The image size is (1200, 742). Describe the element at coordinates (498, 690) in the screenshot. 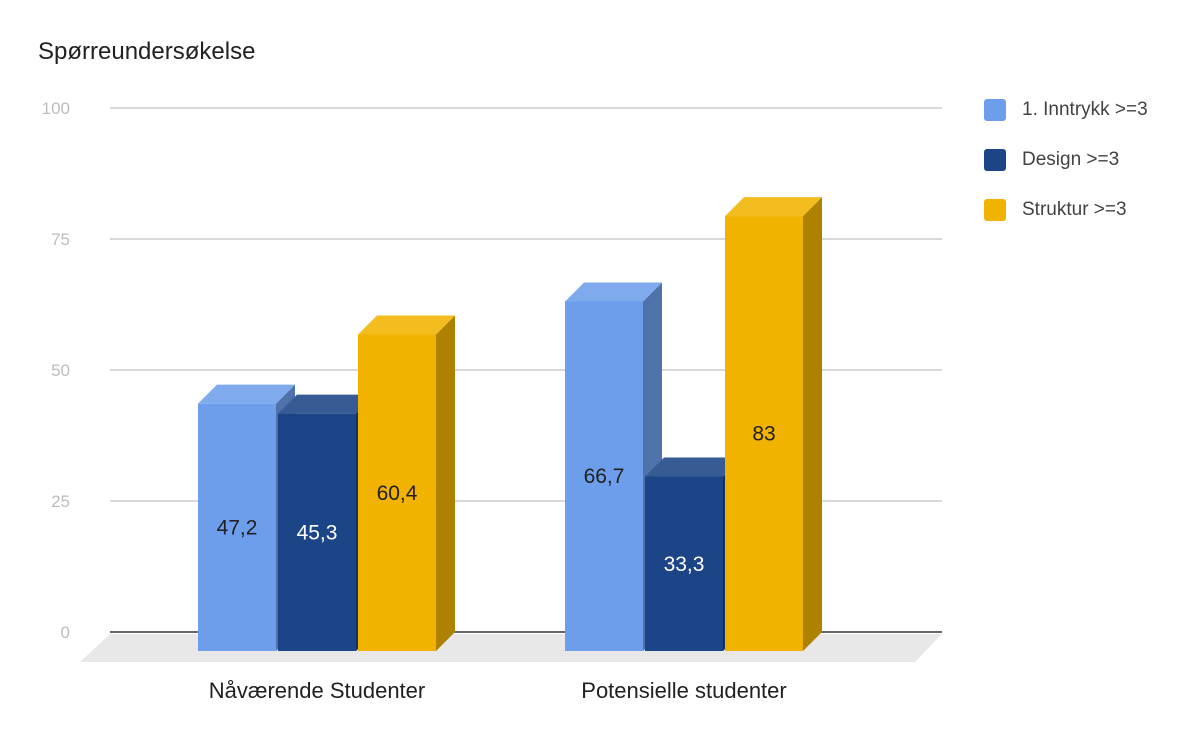

I see `x-axis: Nåværende Studenter Potensielle studenter` at that location.